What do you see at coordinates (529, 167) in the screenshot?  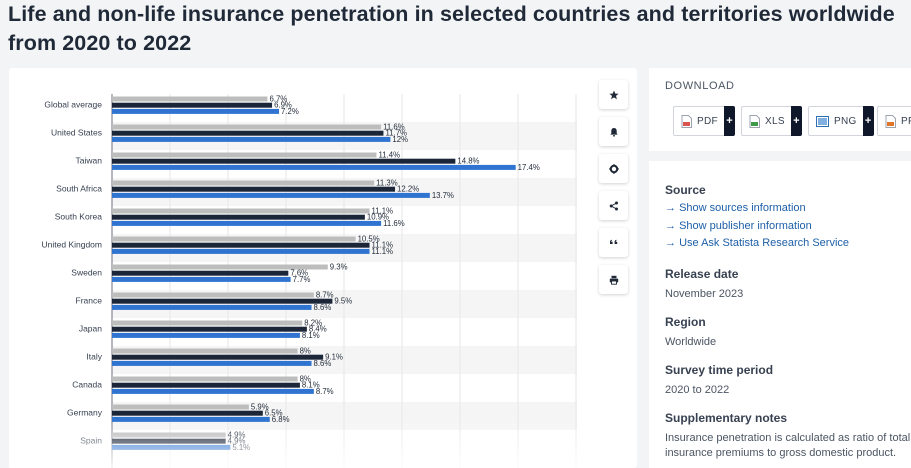 I see `data-label: 17.4%` at bounding box center [529, 167].